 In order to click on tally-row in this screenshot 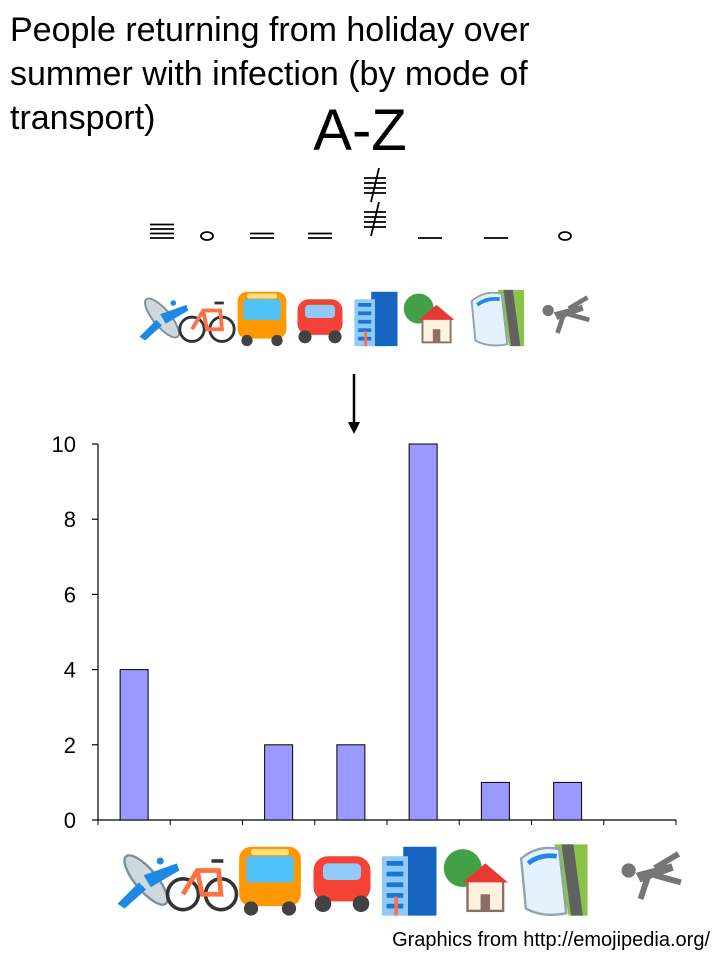, I will do `click(360, 200)`.